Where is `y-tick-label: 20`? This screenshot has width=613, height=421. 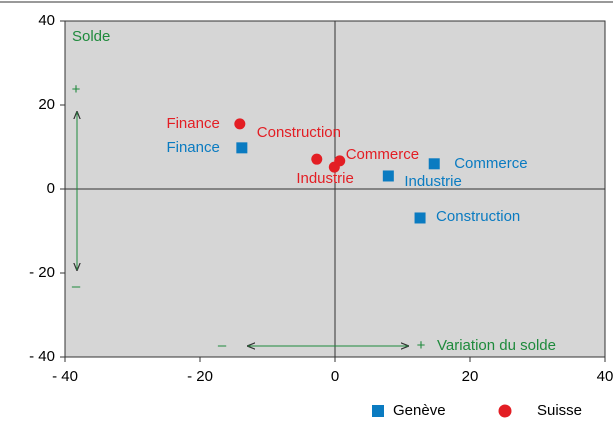 y-tick-label: 20 is located at coordinates (46, 104).